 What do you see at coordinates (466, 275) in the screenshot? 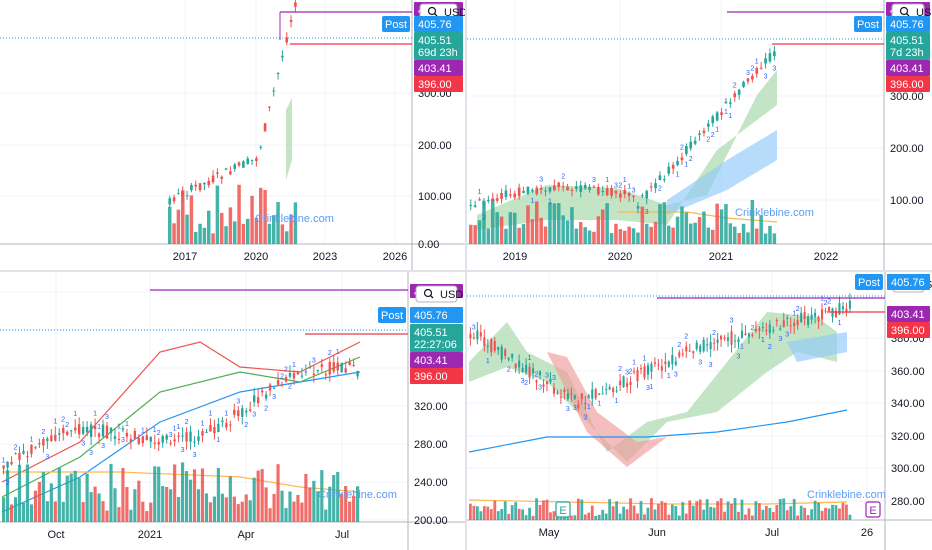
I see `vertical-splitter` at bounding box center [466, 275].